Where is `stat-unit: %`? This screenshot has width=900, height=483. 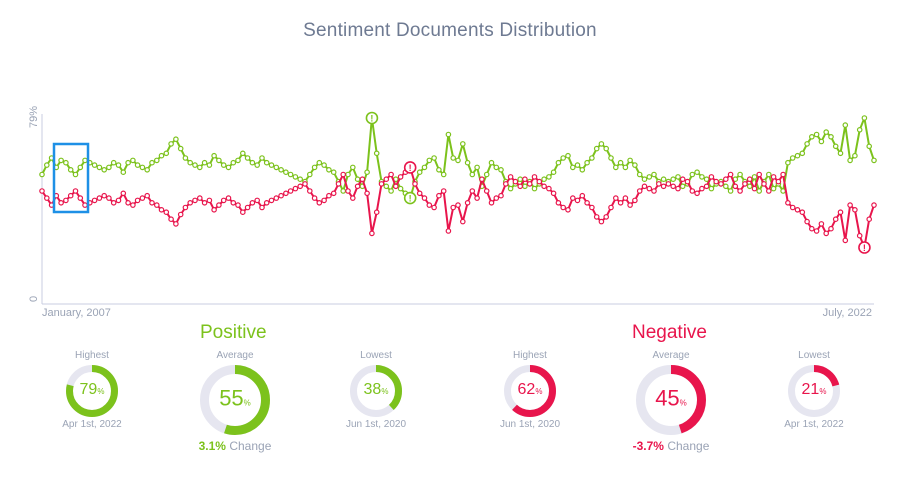 stat-unit: % is located at coordinates (247, 403).